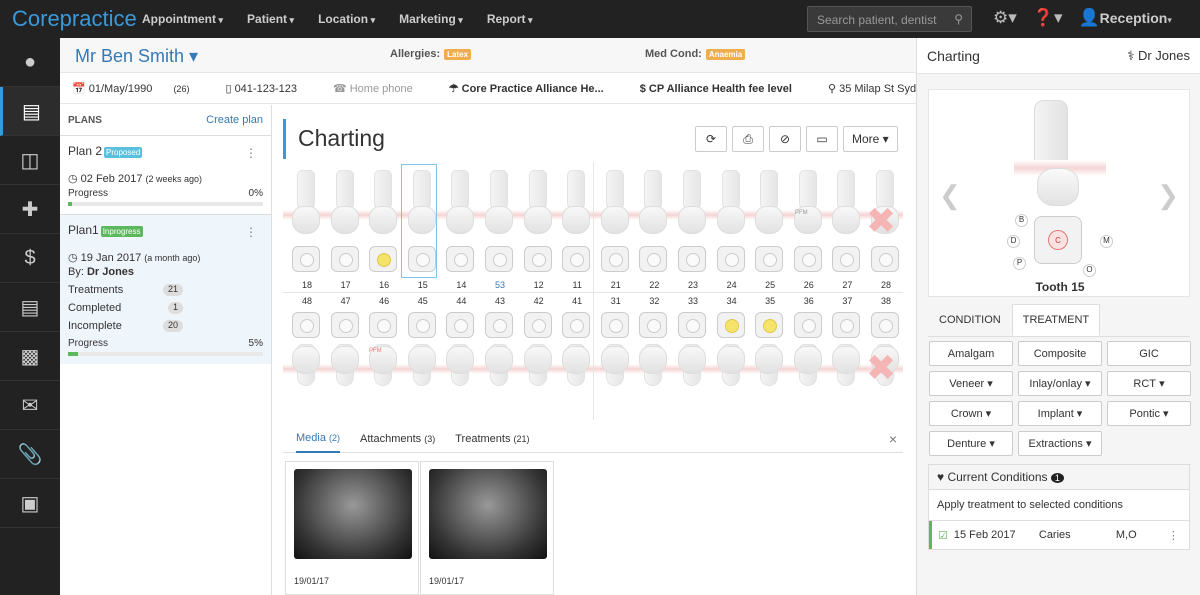 This screenshot has height=595, width=1200. What do you see at coordinates (1089, 270) in the screenshot?
I see `surface-o: O` at bounding box center [1089, 270].